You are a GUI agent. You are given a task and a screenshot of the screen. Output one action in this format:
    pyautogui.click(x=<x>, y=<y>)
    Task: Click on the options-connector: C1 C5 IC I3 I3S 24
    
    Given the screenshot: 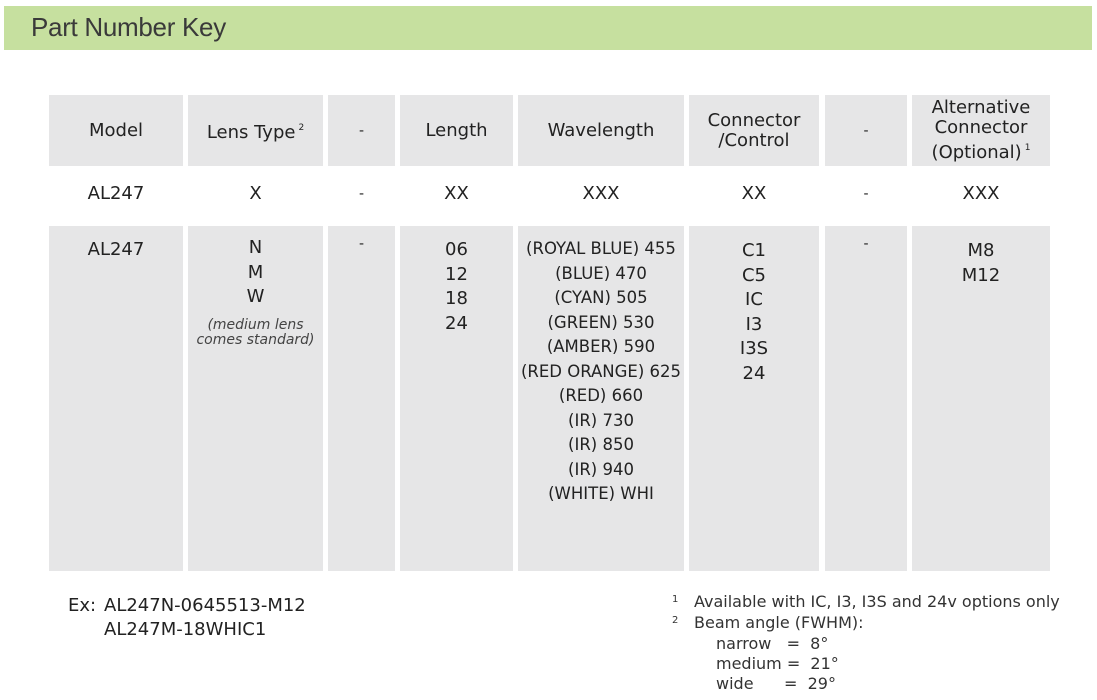 What is the action you would take?
    pyautogui.click(x=754, y=398)
    